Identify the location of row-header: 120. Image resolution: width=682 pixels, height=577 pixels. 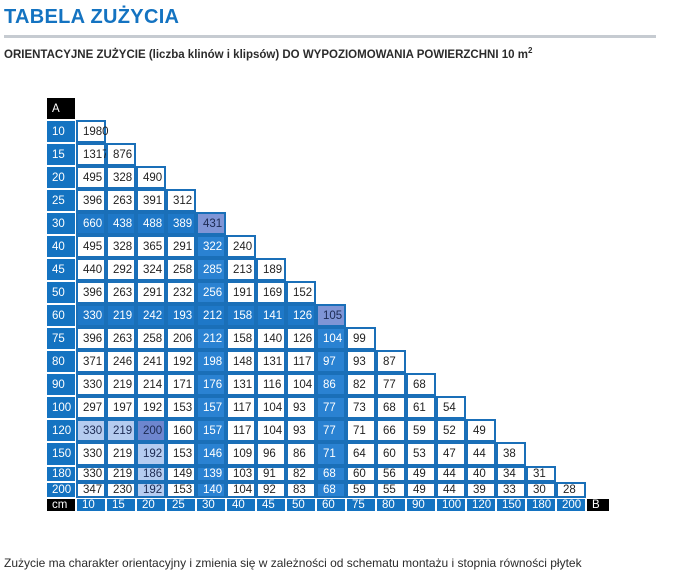
(61, 430).